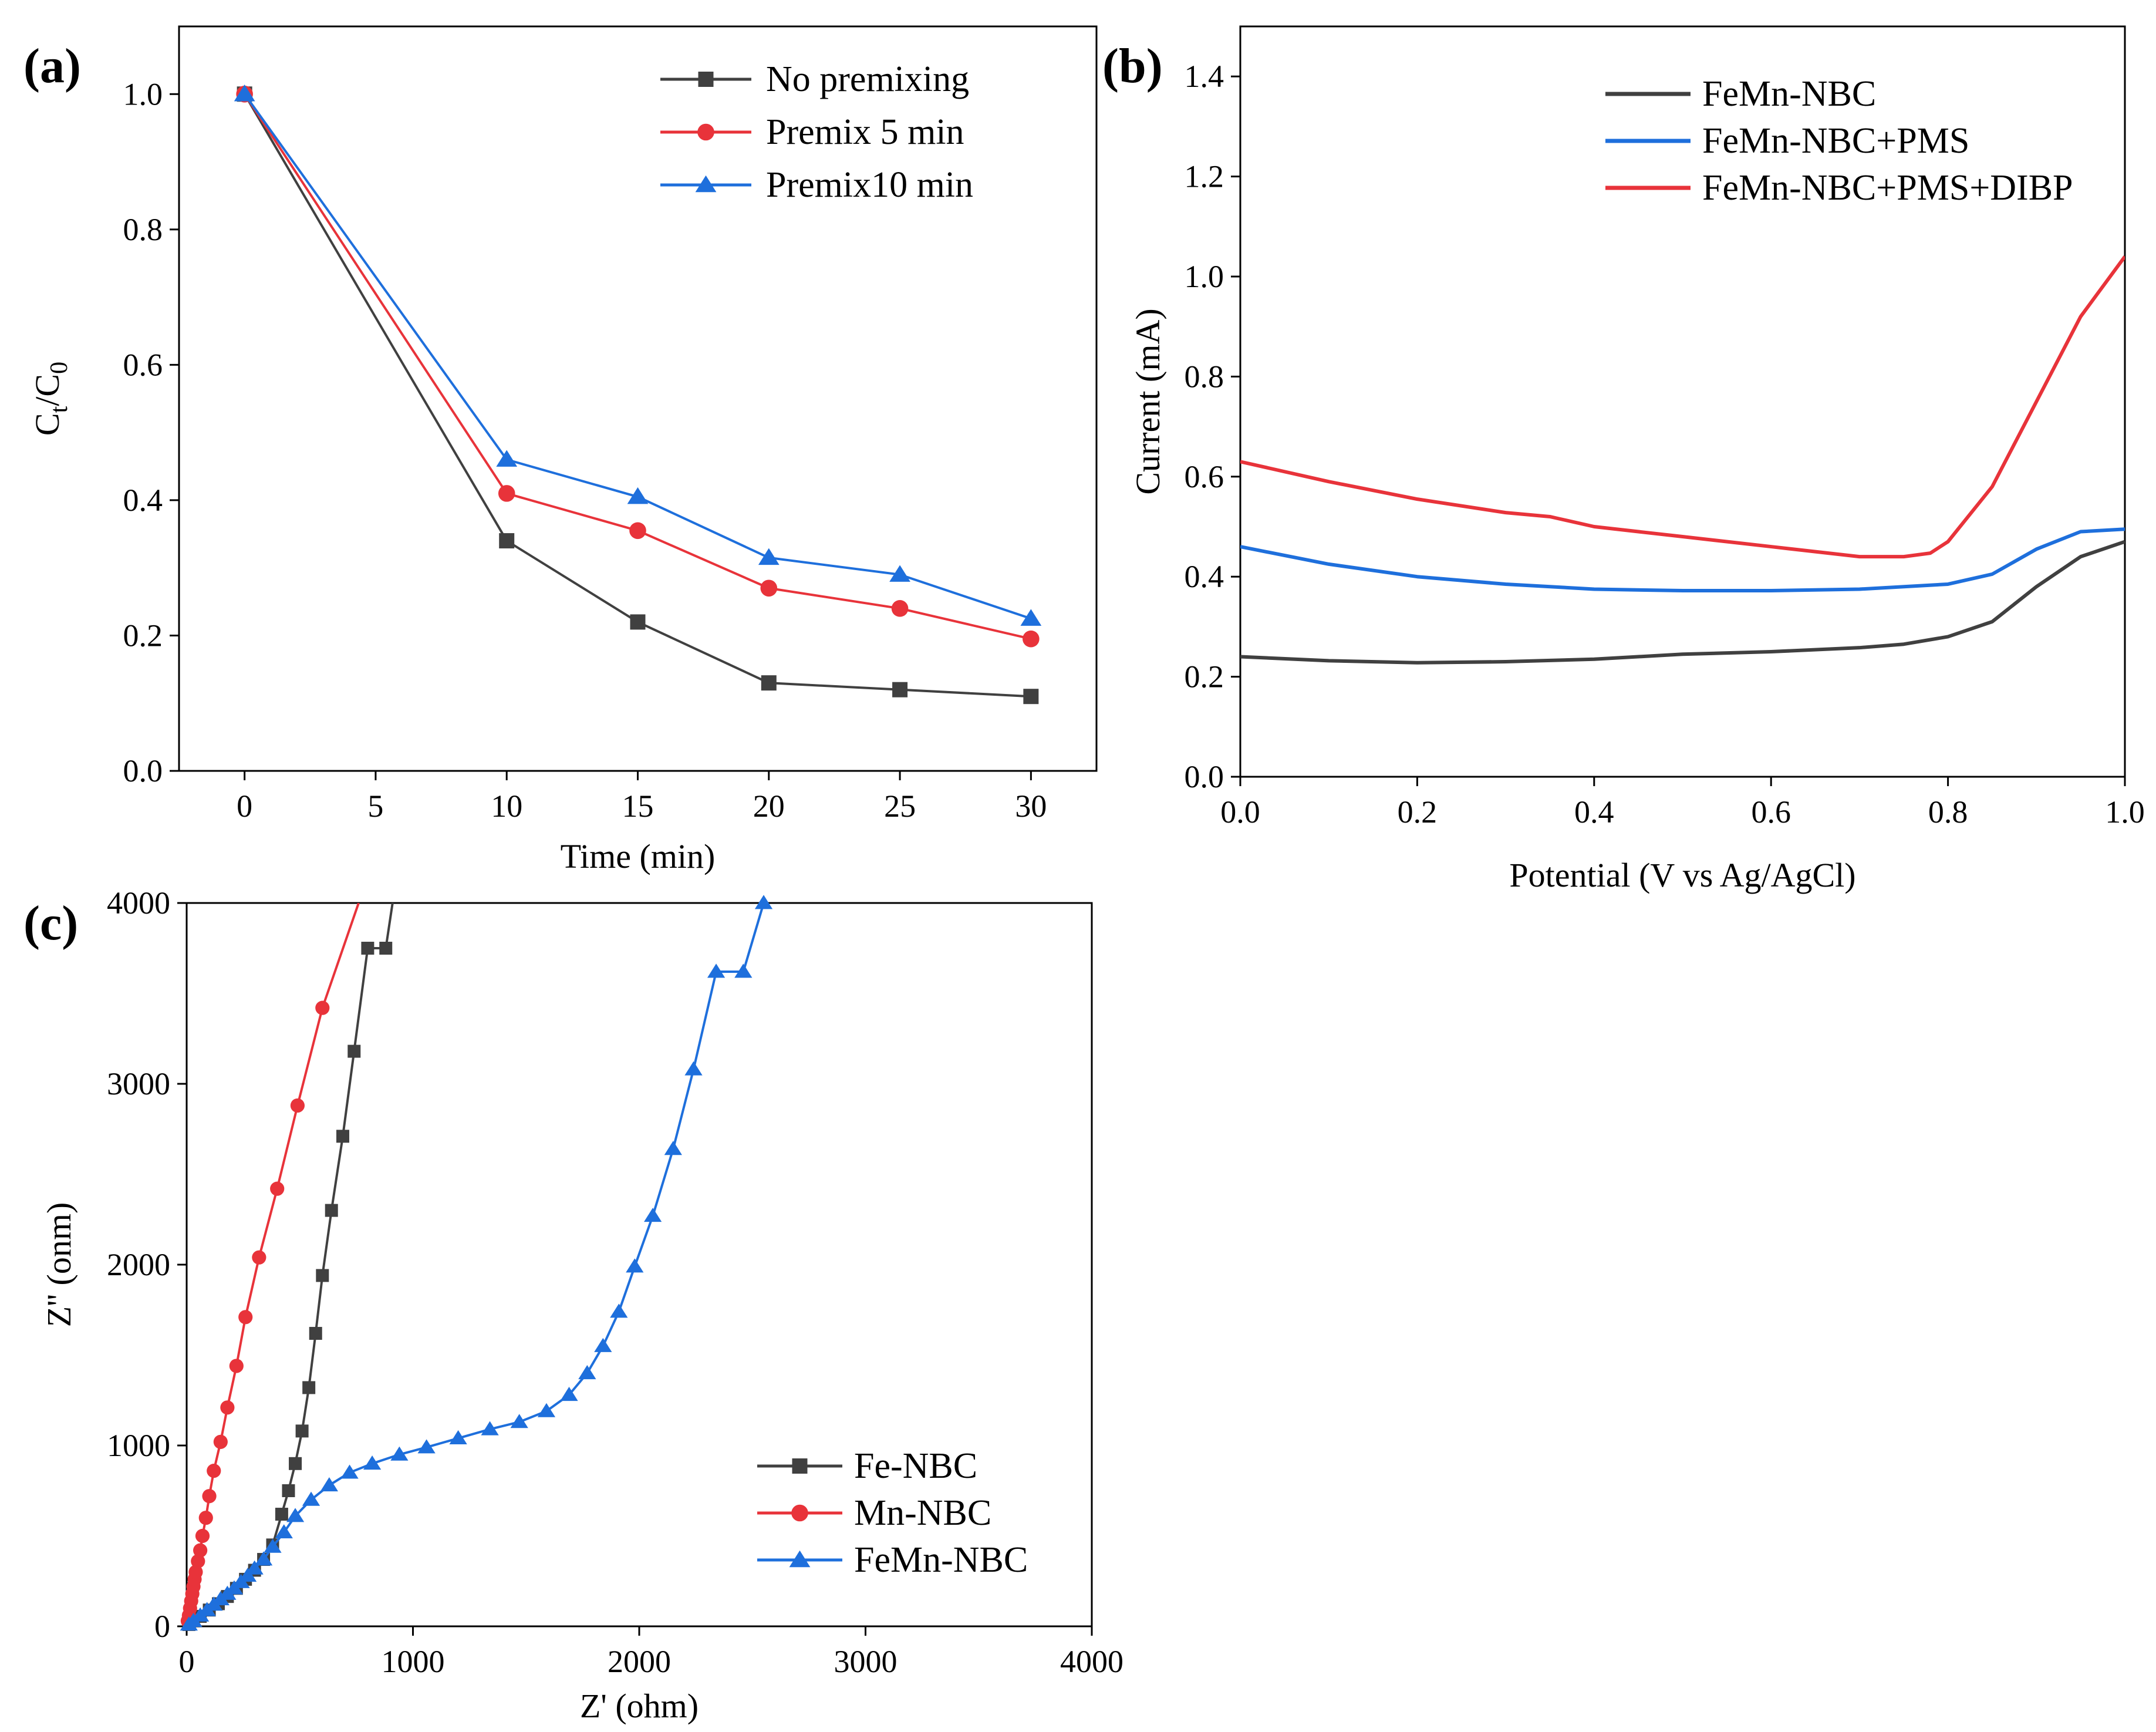 Image resolution: width=2156 pixels, height=1732 pixels. I want to click on x-tick-label: 0.8, so click(1948, 812).